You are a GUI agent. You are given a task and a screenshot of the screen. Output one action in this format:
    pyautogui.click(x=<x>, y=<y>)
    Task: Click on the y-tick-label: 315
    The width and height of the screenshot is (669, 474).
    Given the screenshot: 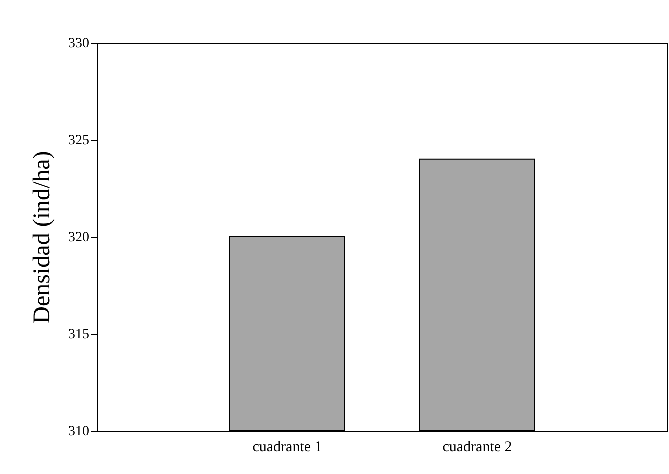 What is the action you would take?
    pyautogui.click(x=79, y=335)
    